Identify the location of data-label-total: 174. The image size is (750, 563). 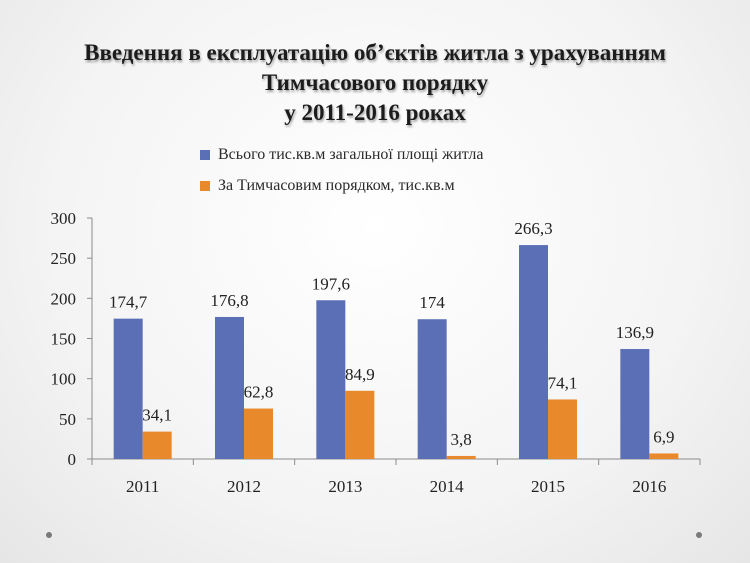
(432, 302).